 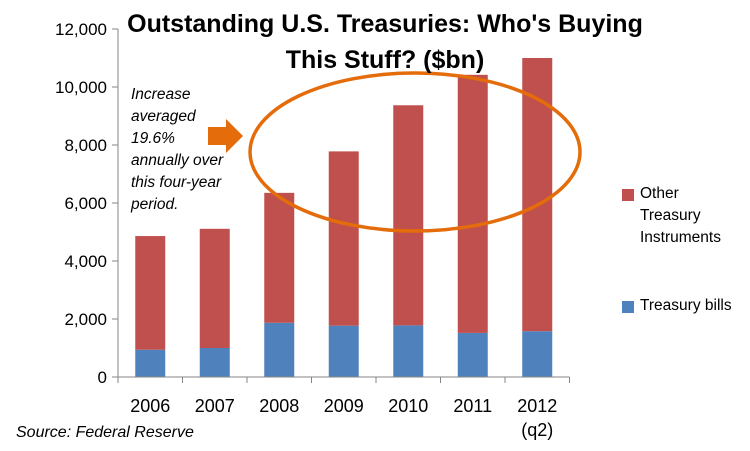 I want to click on chart-title-line-2: This Stuff? ($bn), so click(x=385, y=60).